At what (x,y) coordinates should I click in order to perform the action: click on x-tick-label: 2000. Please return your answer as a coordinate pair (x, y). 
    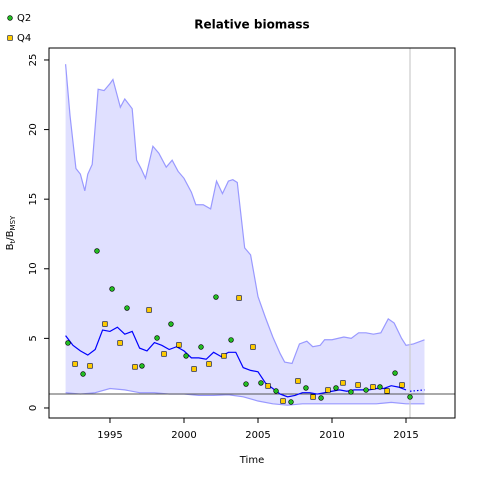
    Looking at the image, I should click on (183, 435).